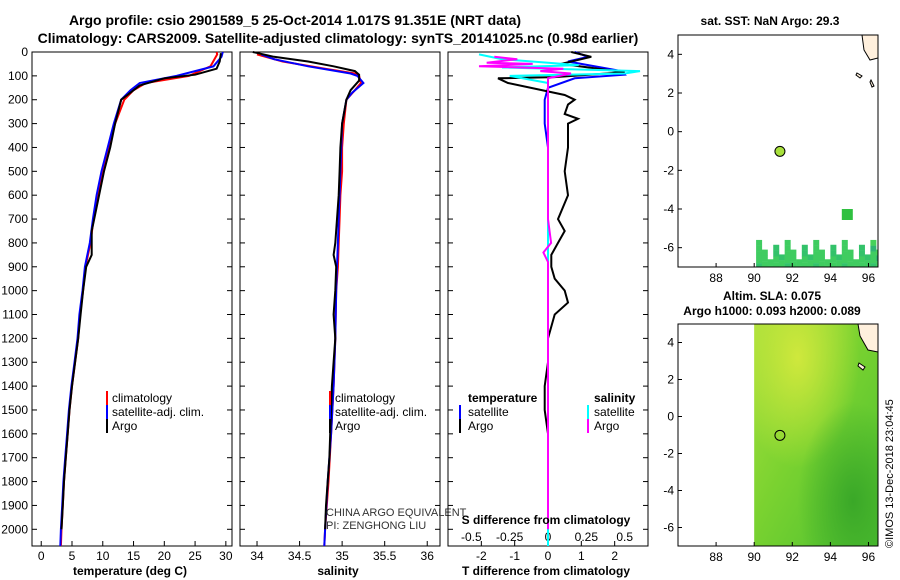 Image resolution: width=900 pixels, height=580 pixels. What do you see at coordinates (488, 412) in the screenshot?
I see `legend-label-t-satellite: satellite` at bounding box center [488, 412].